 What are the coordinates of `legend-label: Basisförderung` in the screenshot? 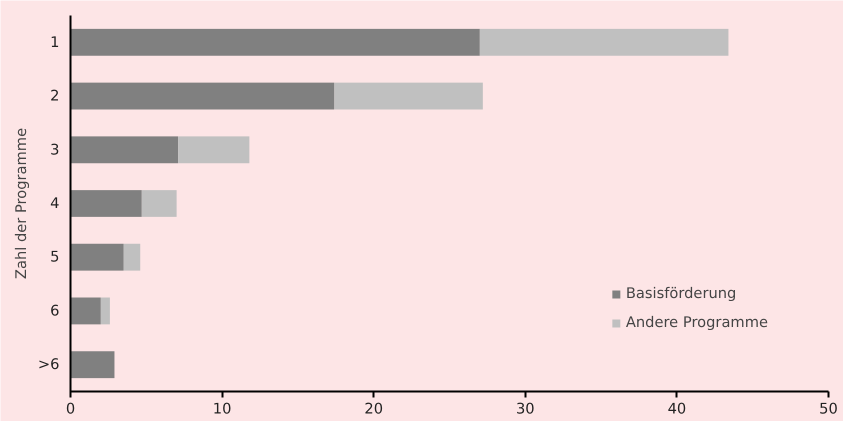 It's located at (681, 293).